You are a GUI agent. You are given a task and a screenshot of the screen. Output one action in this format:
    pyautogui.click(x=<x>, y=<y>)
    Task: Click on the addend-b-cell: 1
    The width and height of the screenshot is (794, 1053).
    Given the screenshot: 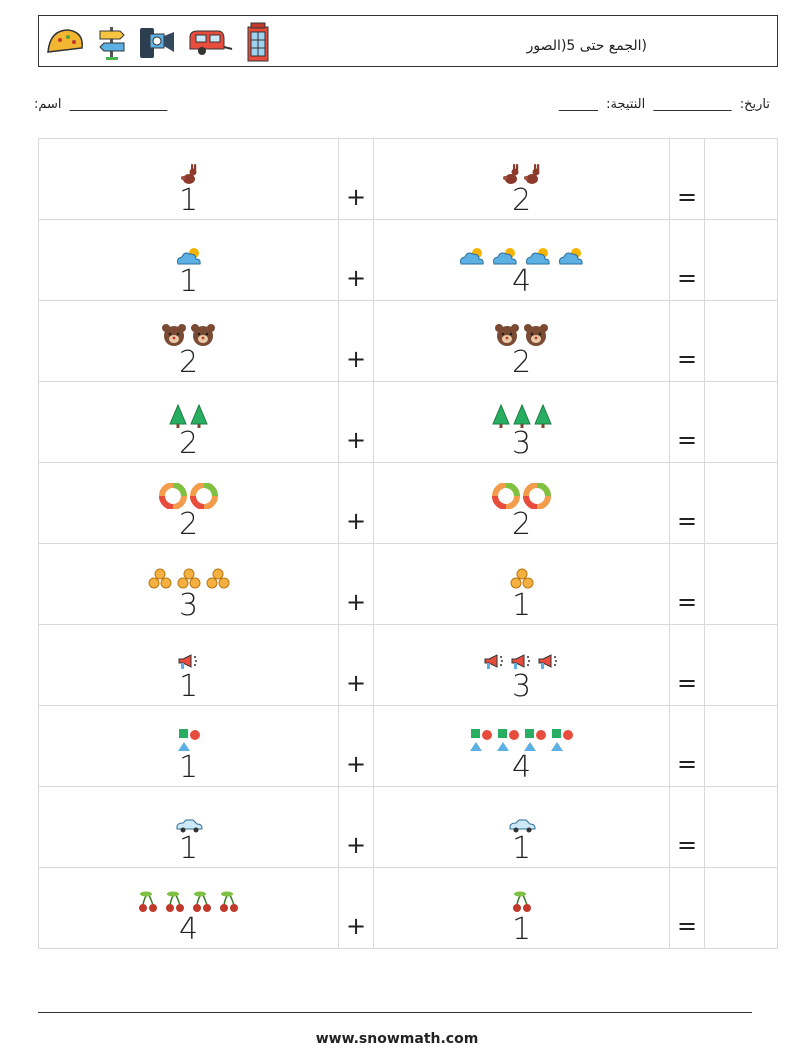 What is the action you would take?
    pyautogui.click(x=521, y=584)
    